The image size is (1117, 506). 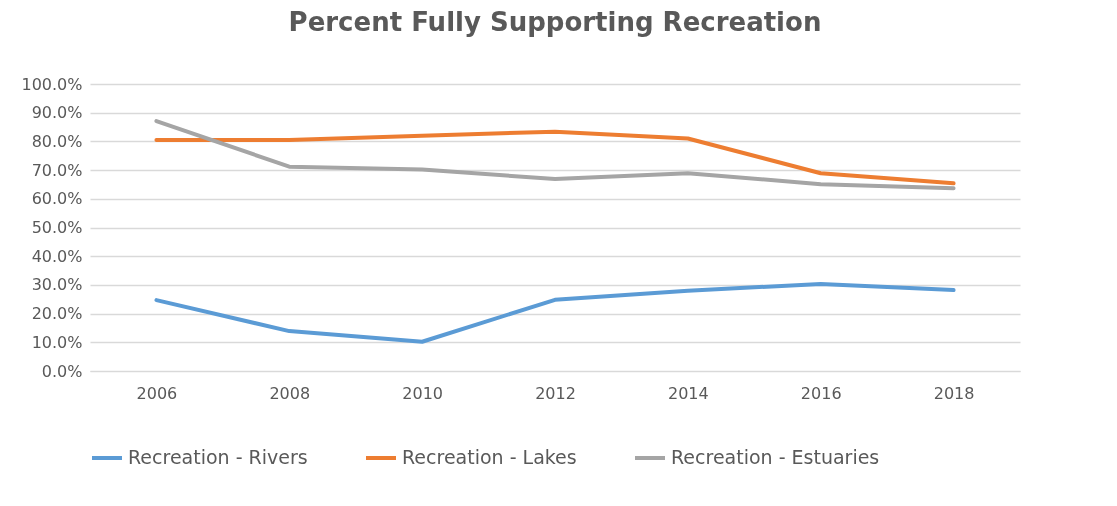 I want to click on y-tick-label: 30.0%, so click(x=57, y=285).